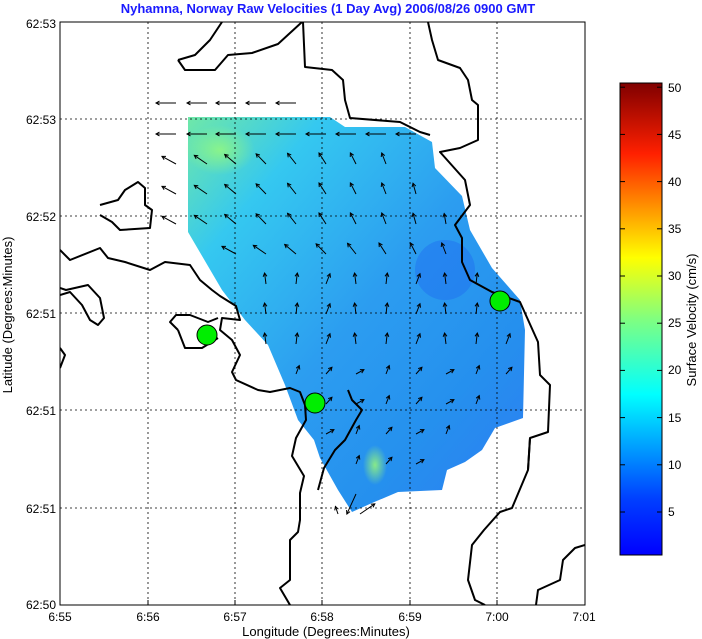 The width and height of the screenshot is (702, 639). Describe the element at coordinates (60, 617) in the screenshot. I see `x-tick-label: 6:55` at that location.